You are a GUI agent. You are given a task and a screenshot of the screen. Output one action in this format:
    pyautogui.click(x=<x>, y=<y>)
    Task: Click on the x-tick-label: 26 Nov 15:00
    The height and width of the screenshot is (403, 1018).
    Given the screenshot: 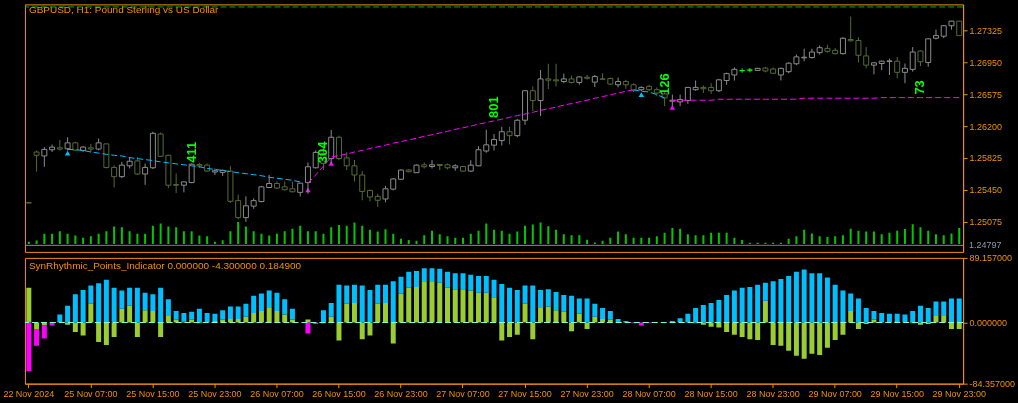 What is the action you would take?
    pyautogui.click(x=339, y=394)
    